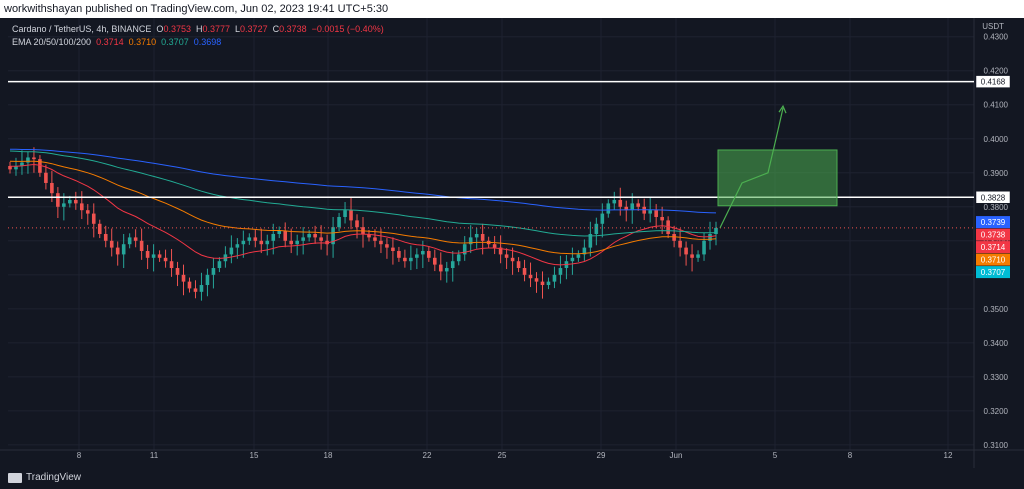  Describe the element at coordinates (79, 455) in the screenshot. I see `x-tick-label: 8` at that location.